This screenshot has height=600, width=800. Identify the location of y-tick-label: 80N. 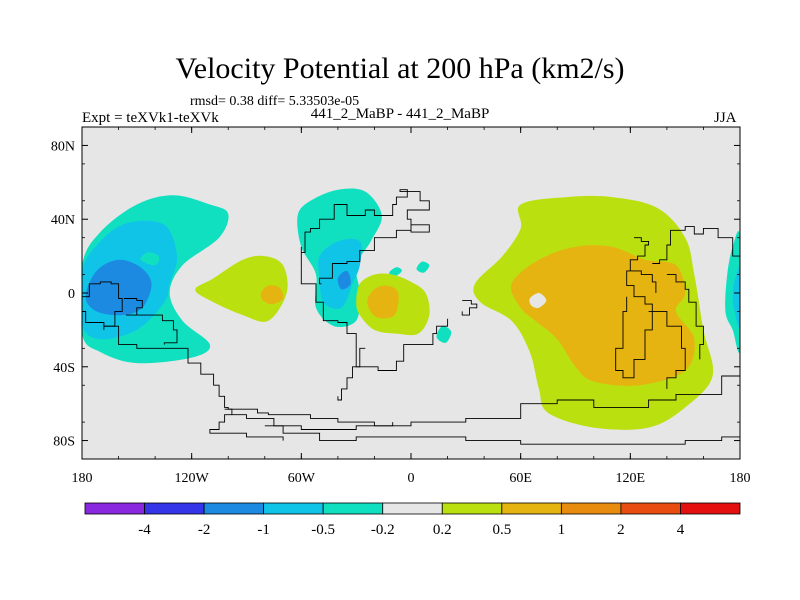
(63, 146).